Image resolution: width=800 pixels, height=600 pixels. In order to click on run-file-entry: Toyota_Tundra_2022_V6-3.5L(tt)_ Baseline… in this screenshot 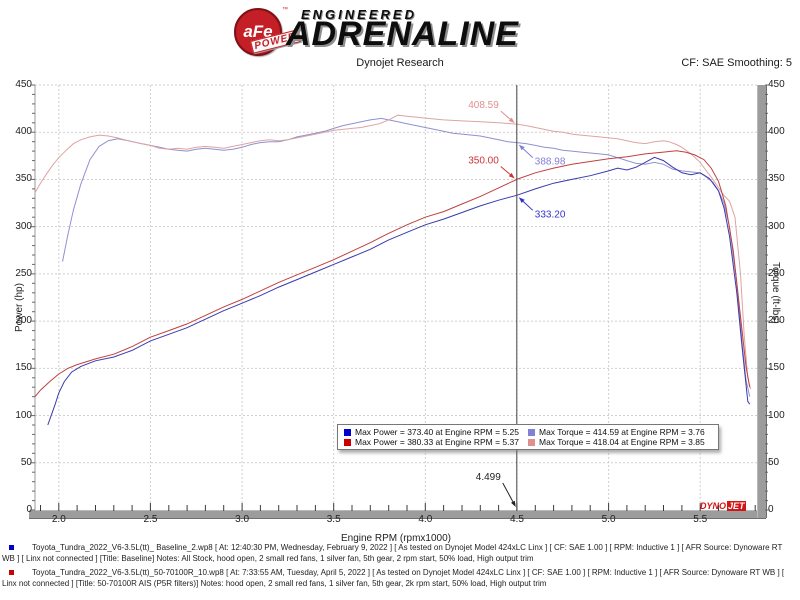, I will do `click(399, 553)`.